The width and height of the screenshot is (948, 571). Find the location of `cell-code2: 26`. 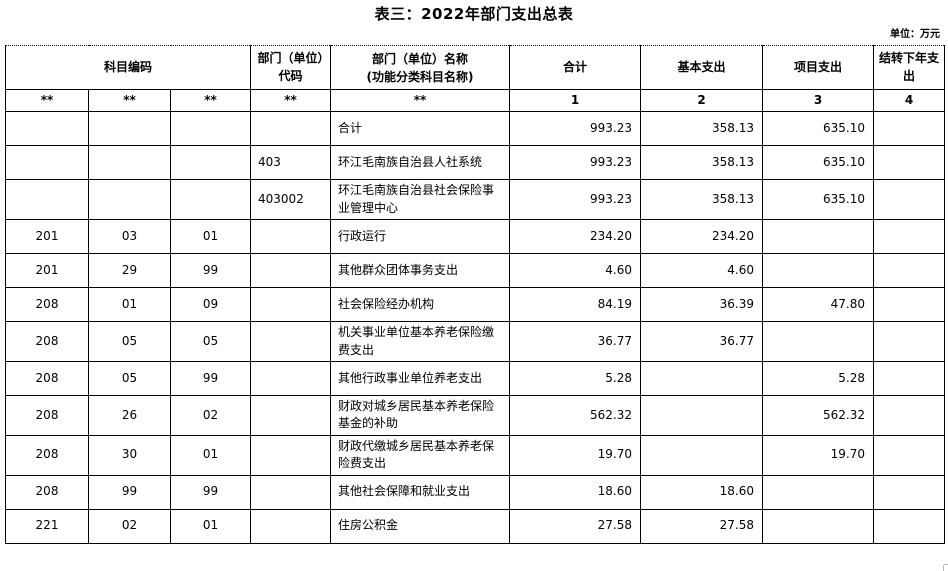

cell-code2: 26 is located at coordinates (129, 415).